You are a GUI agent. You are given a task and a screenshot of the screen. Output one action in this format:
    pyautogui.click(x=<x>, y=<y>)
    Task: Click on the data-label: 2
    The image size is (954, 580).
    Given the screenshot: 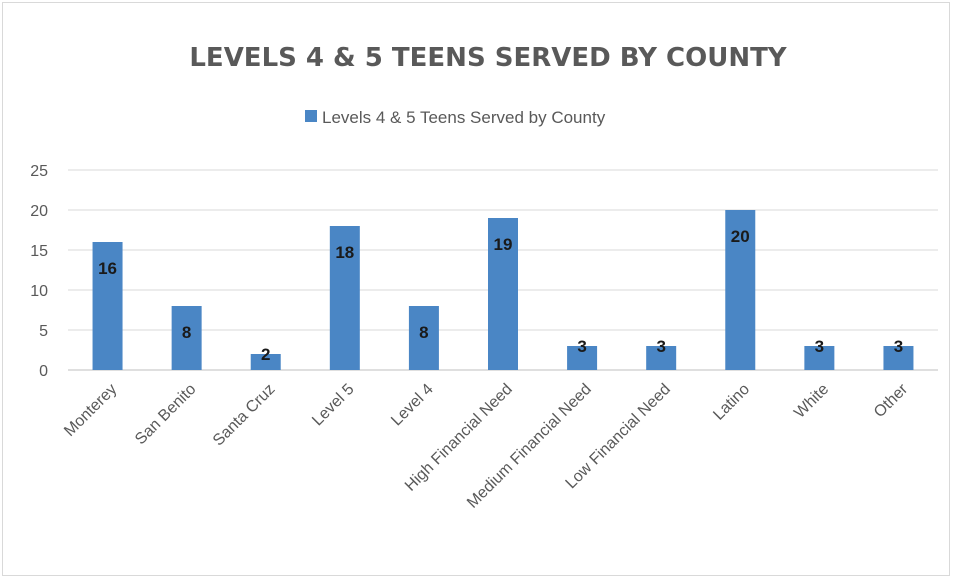 What is the action you would take?
    pyautogui.click(x=265, y=354)
    